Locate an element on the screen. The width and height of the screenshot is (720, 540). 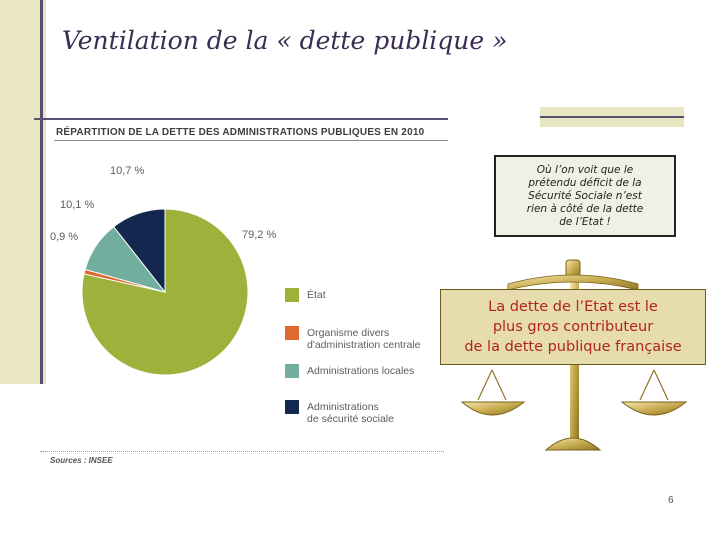
legend-swatch-asso is located at coordinates (292, 407).